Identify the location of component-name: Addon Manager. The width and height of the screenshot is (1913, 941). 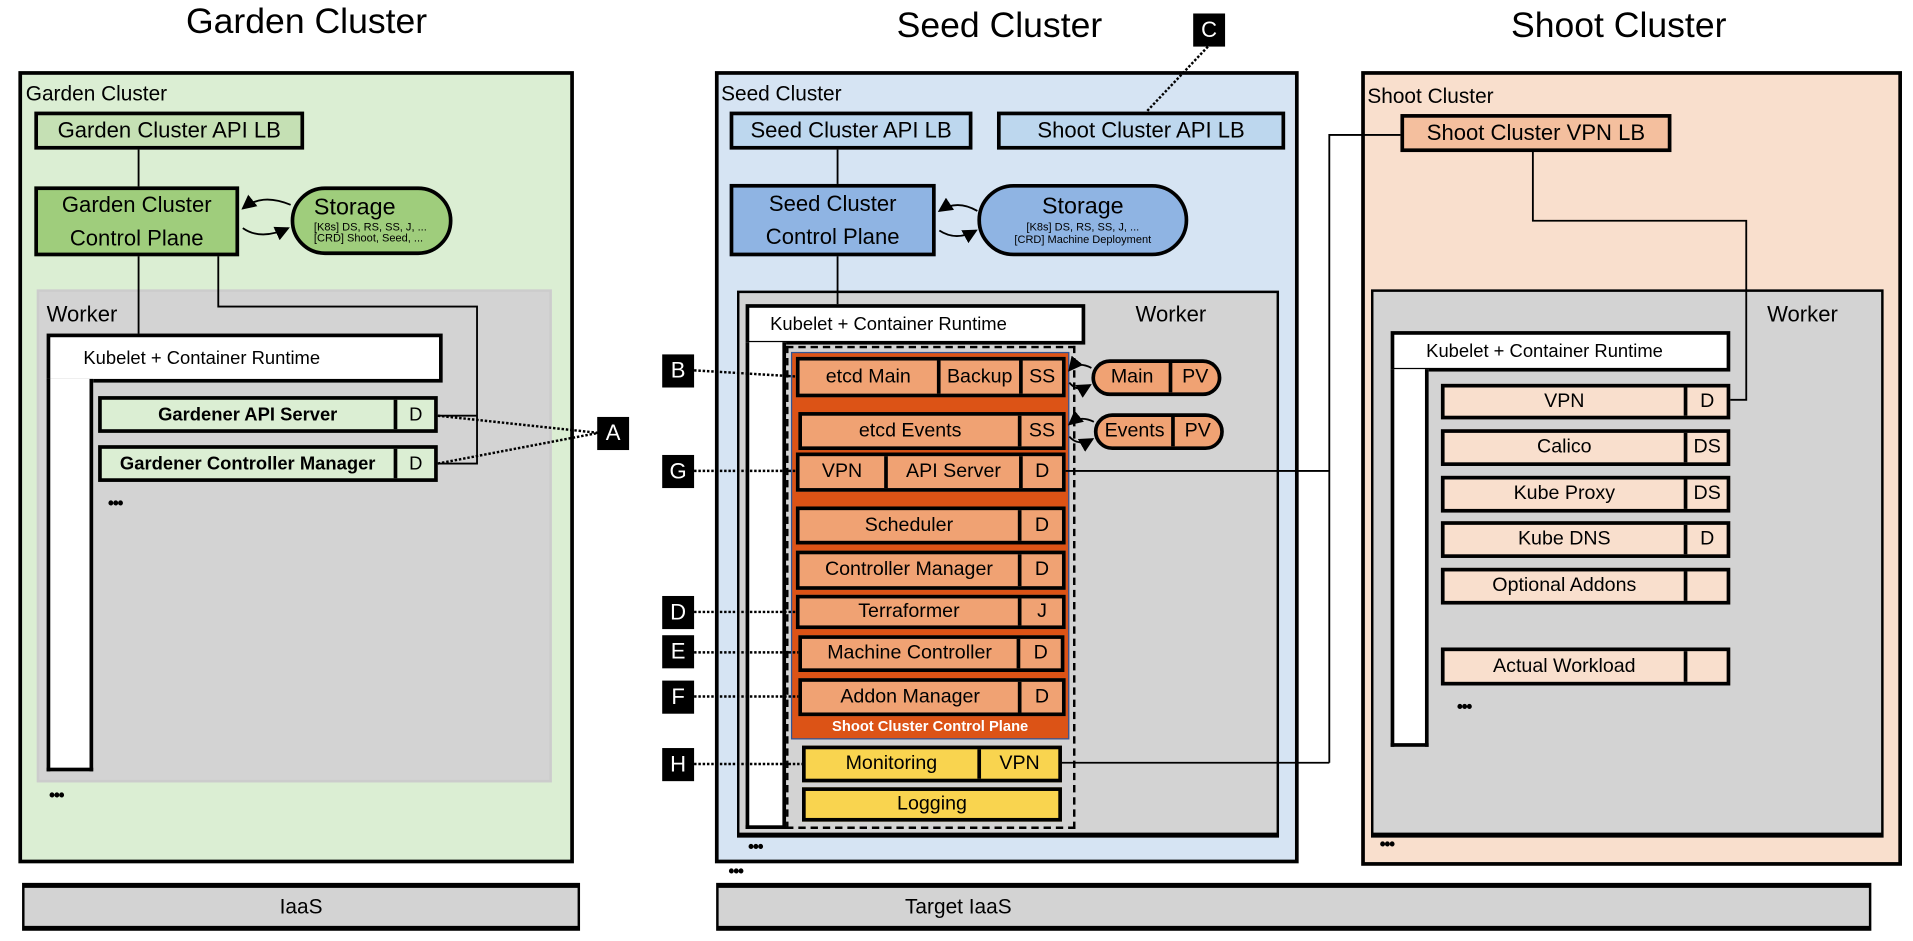
(912, 697).